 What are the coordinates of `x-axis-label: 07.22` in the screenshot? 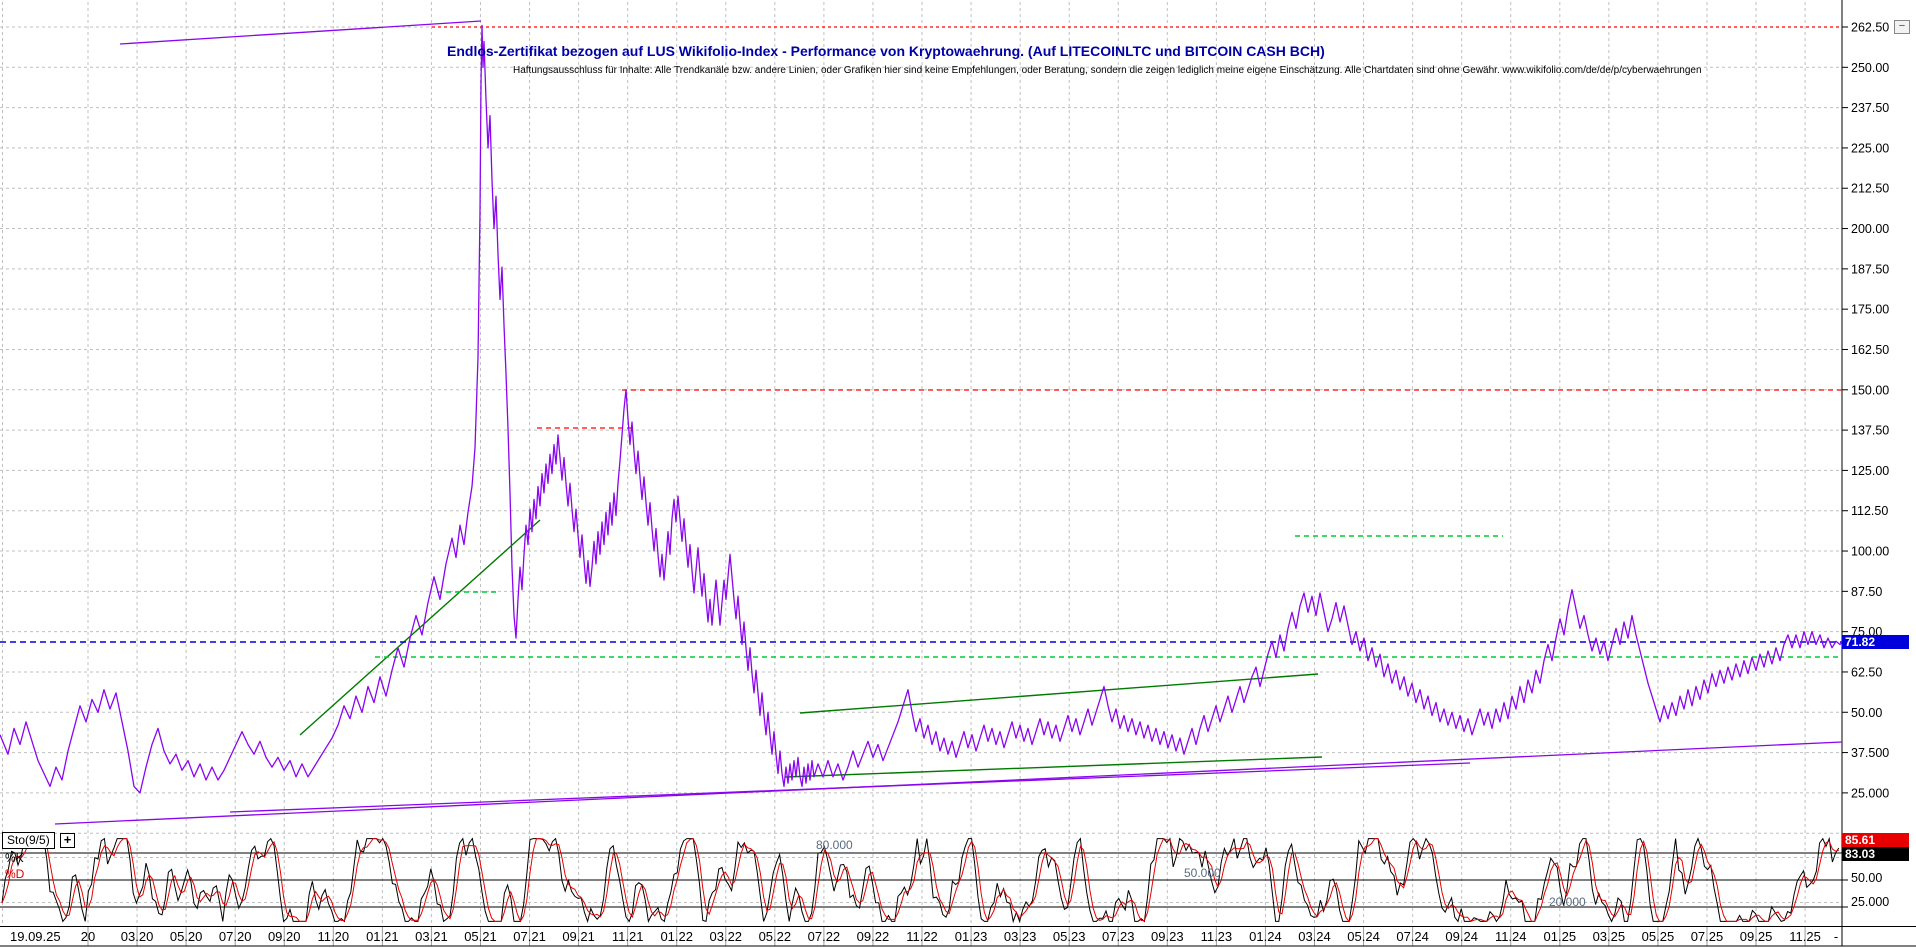 It's located at (824, 936).